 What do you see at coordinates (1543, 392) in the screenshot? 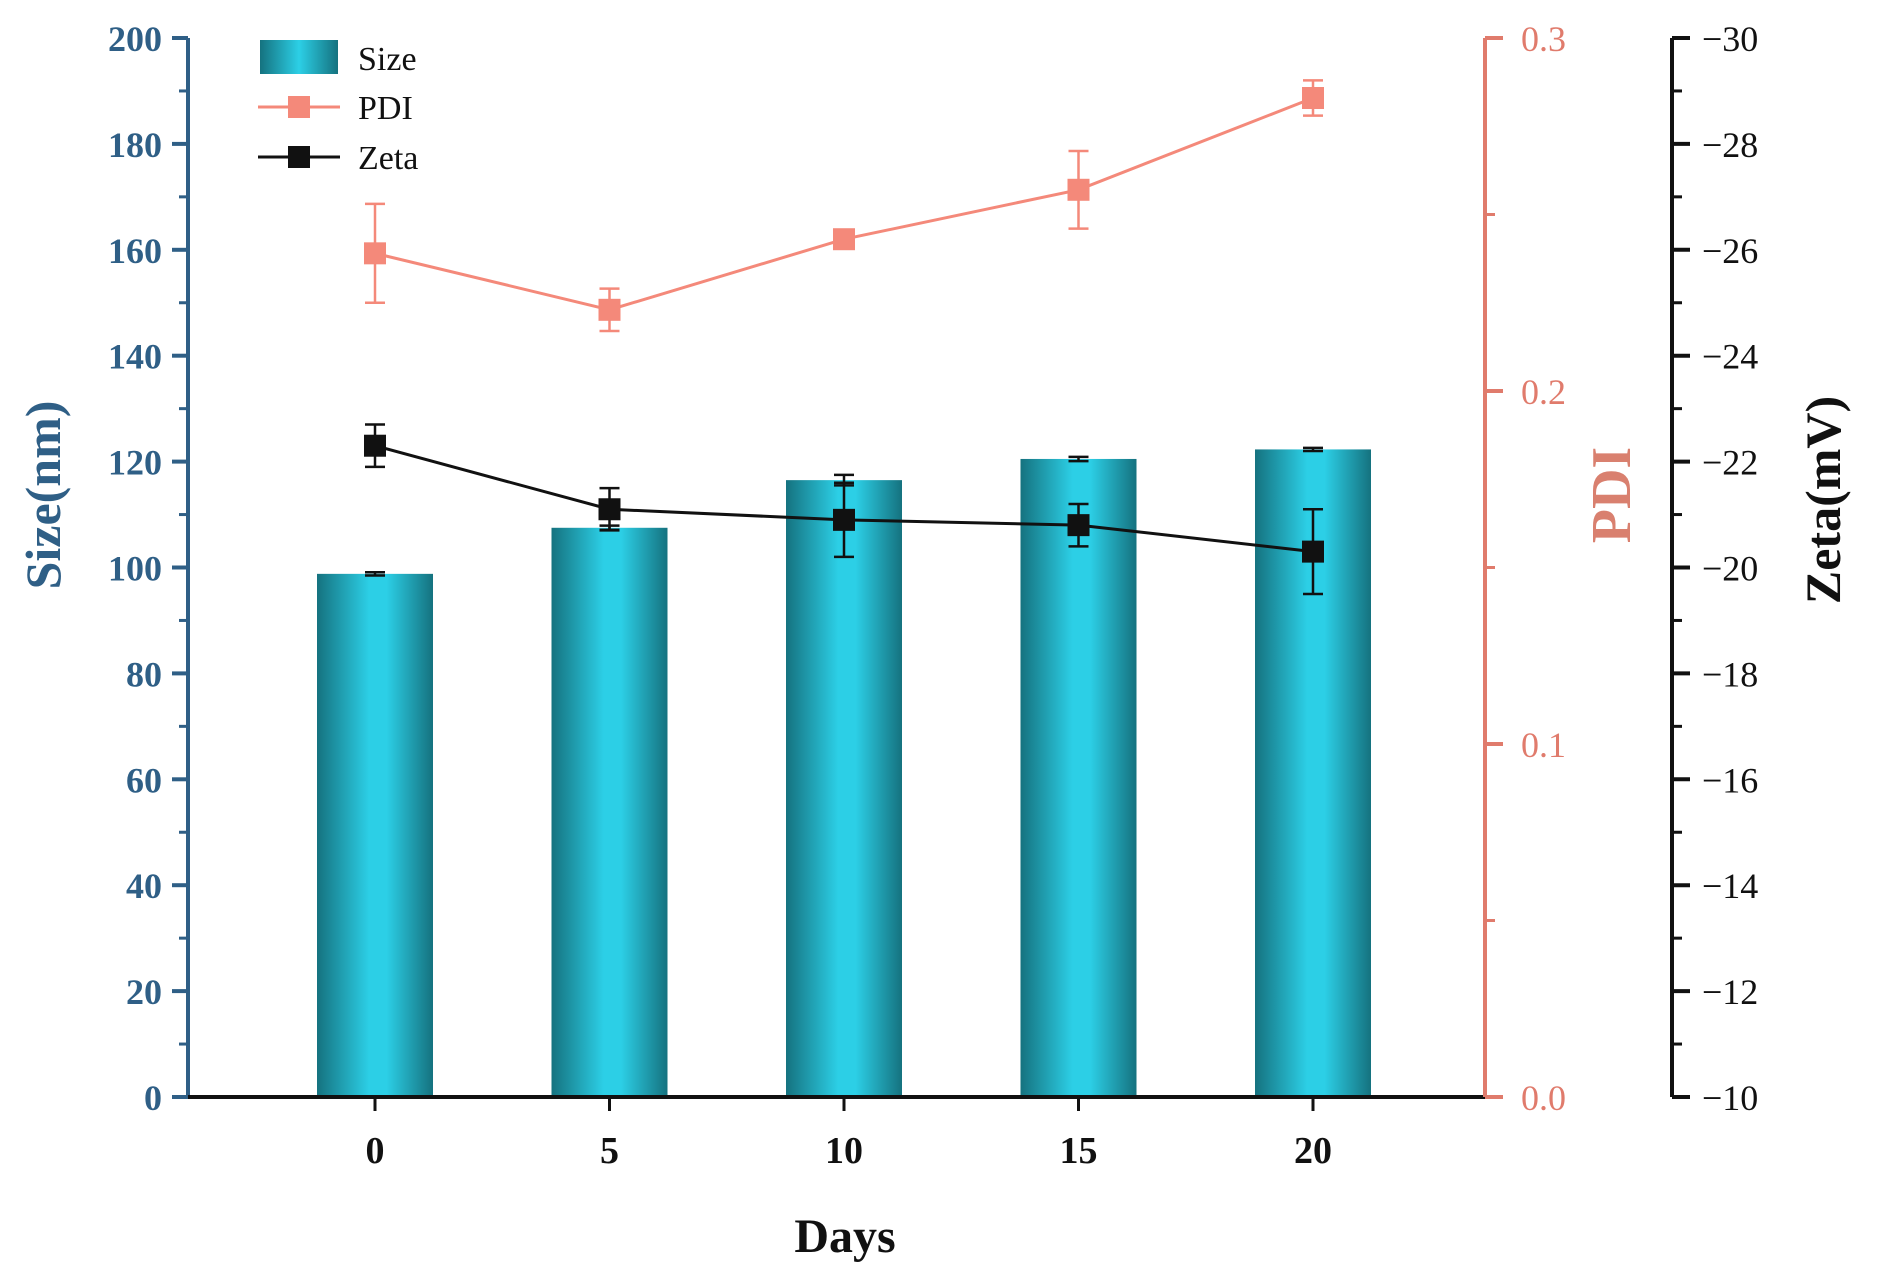
I see `pdi-tick-label: 0.2` at bounding box center [1543, 392].